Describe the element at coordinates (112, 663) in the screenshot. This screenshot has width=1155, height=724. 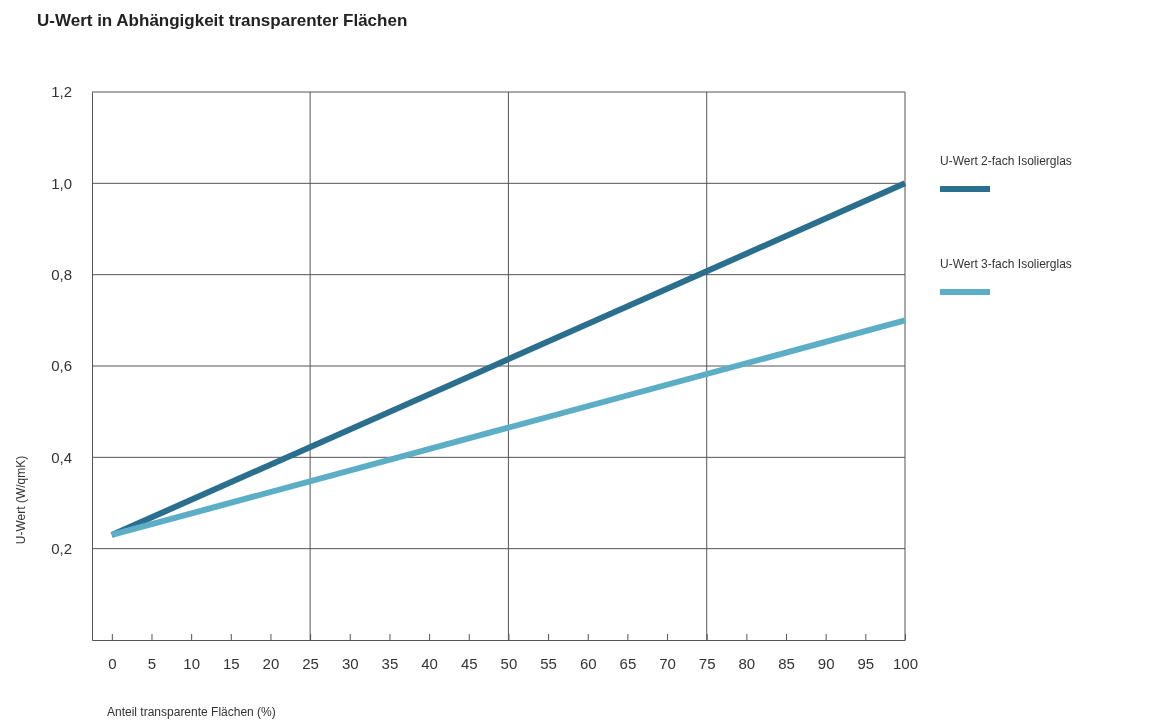
I see `x-tick-label: 0` at that location.